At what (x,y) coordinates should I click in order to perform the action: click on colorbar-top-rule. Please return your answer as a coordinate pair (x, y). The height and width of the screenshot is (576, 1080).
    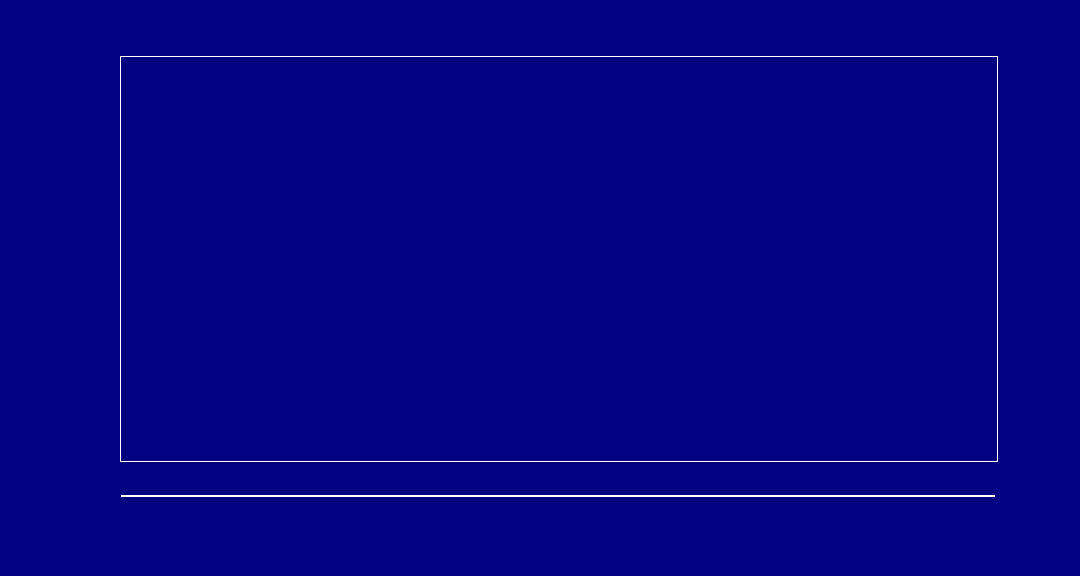
    Looking at the image, I should click on (558, 496).